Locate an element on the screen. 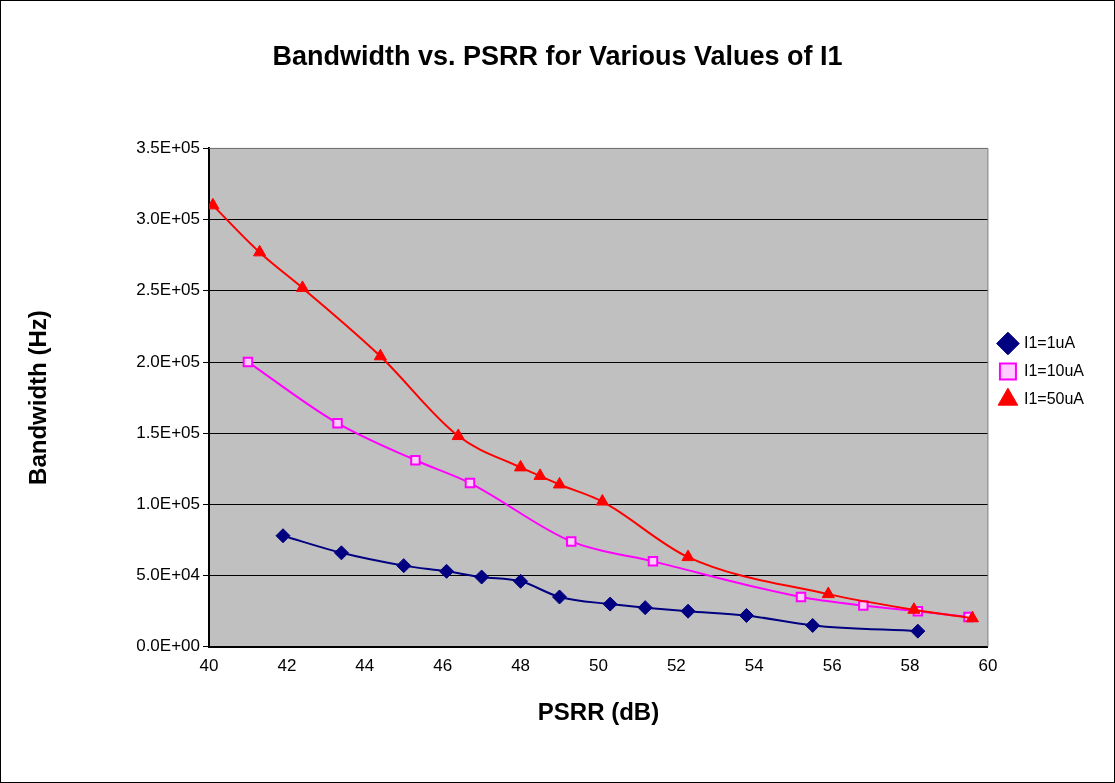  x-tick-label: 58 is located at coordinates (910, 665).